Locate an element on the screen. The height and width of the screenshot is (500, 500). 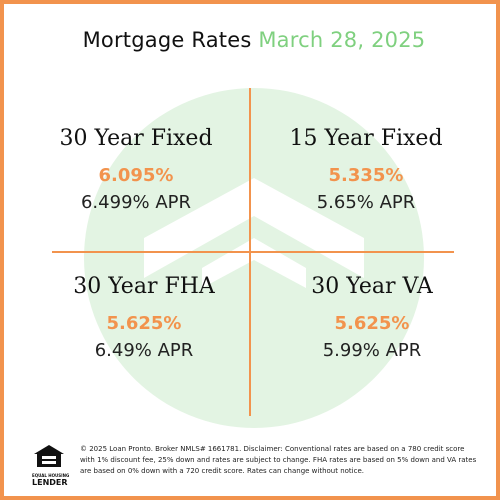
page-title: Mortgage Rates March 28, 2025 is located at coordinates (250, 40).